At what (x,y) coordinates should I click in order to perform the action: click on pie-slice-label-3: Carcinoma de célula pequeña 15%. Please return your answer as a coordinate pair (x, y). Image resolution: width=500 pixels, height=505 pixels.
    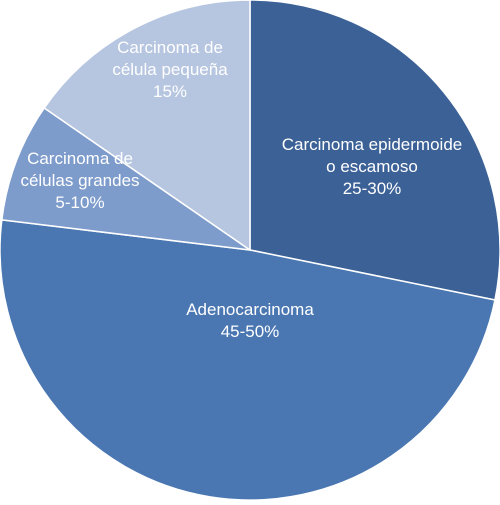
    Looking at the image, I should click on (170, 69).